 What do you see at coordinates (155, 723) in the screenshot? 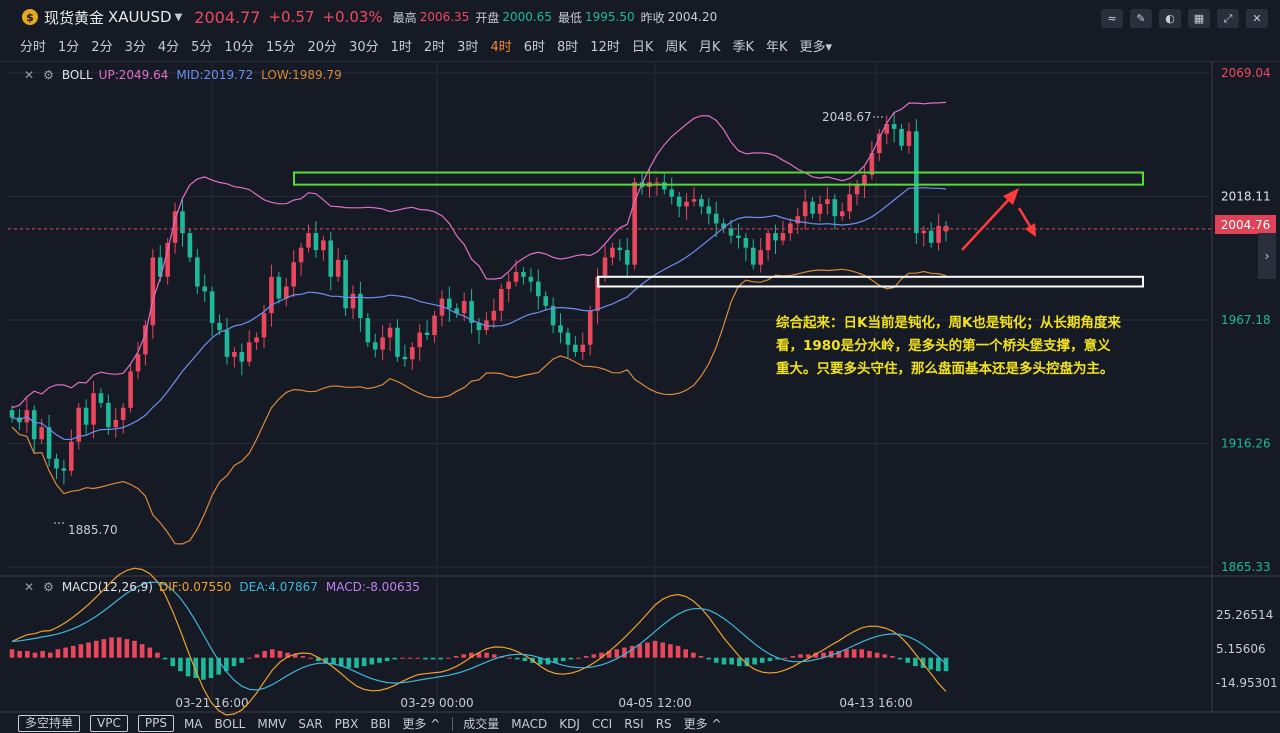
I see `indicator-toggle-button: PPS` at bounding box center [155, 723].